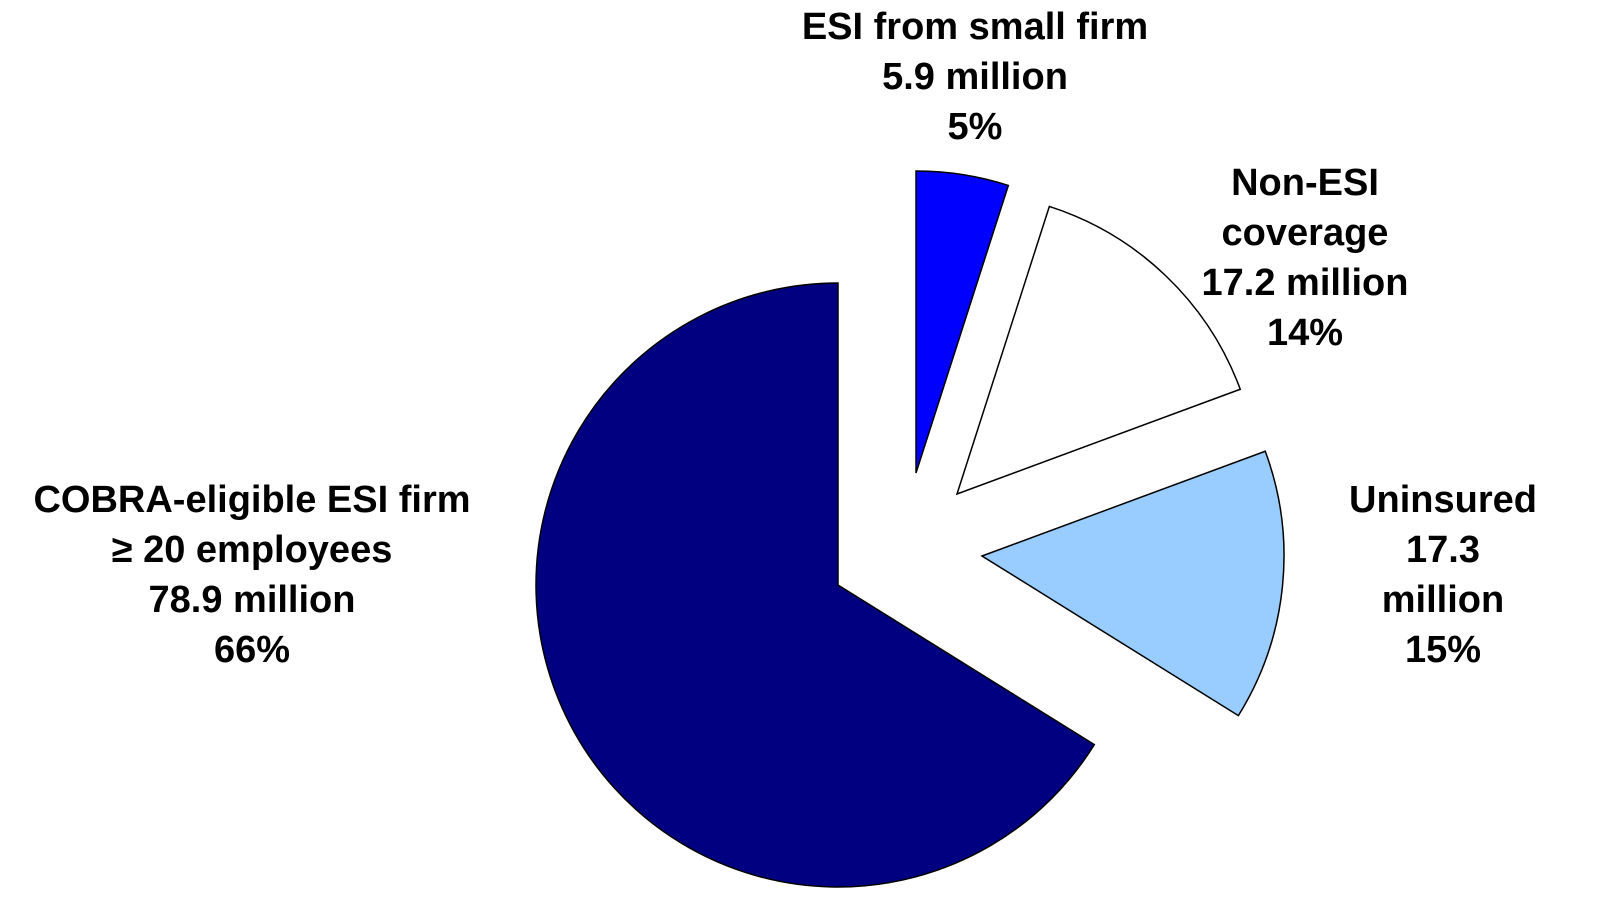 The height and width of the screenshot is (910, 1605). Describe the element at coordinates (252, 525) in the screenshot. I see `category-label: COBRA-eligible ESI firm ≥ 20 employees` at that location.